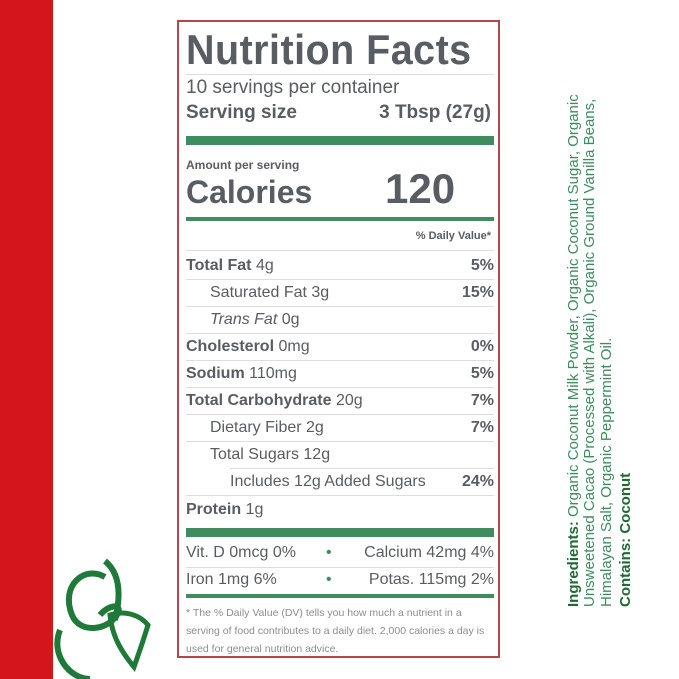 The width and height of the screenshot is (679, 679). What do you see at coordinates (255, 319) in the screenshot?
I see `nutrient-row-trans-fat: Trans Fat 0g` at bounding box center [255, 319].